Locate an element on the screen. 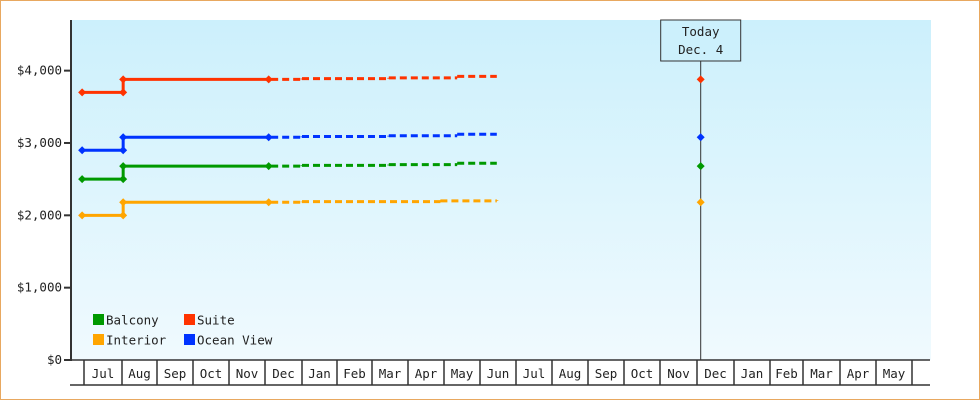  suite-series-line is located at coordinates (175, 85).